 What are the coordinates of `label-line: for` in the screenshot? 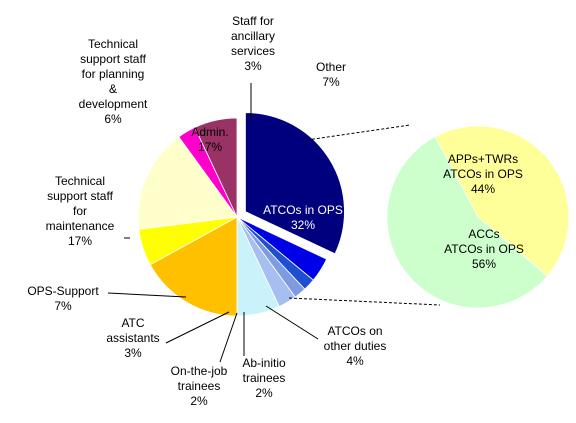 It's located at (80, 211).